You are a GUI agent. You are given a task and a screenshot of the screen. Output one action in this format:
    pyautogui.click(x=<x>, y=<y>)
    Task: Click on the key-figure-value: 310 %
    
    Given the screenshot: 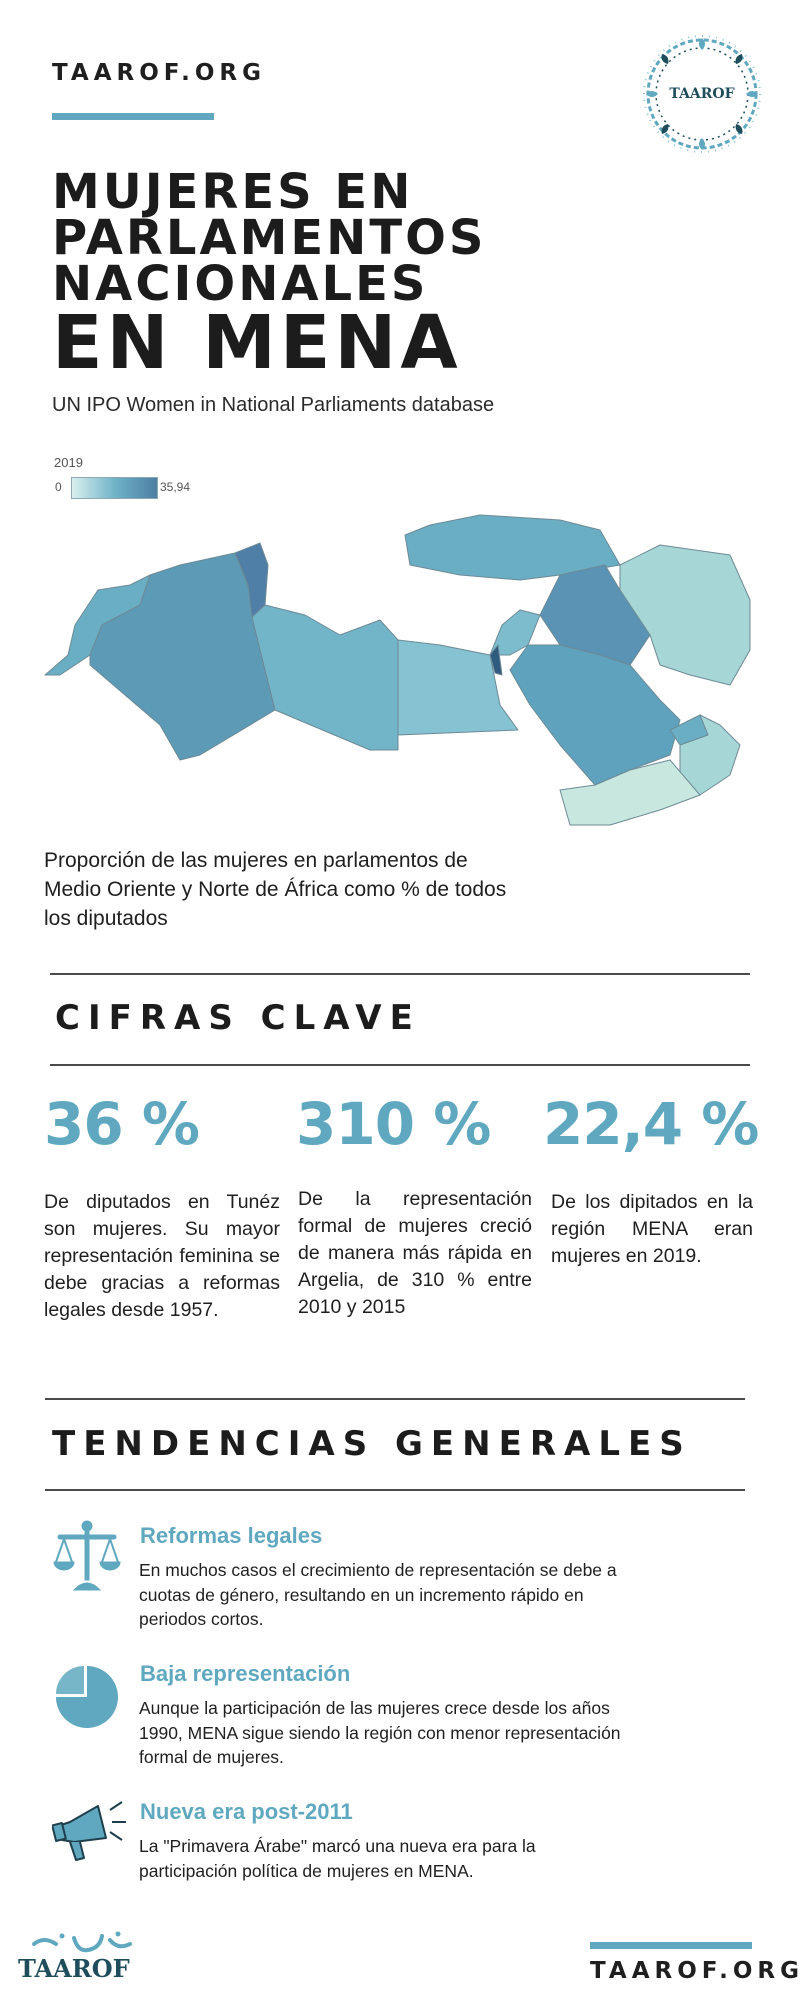 What is the action you would take?
    pyautogui.click(x=393, y=1124)
    